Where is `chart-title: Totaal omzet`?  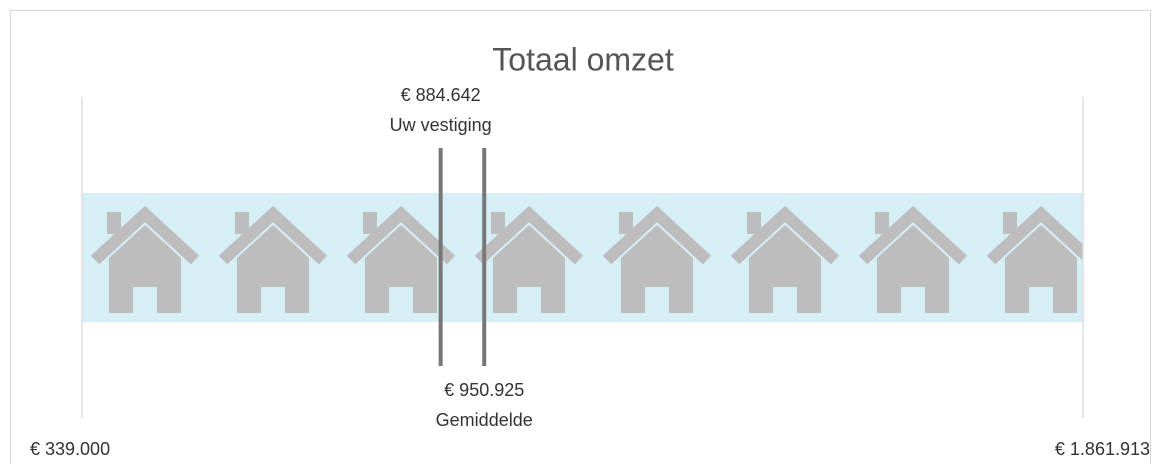 chart-title: Totaal omzet is located at coordinates (583, 59).